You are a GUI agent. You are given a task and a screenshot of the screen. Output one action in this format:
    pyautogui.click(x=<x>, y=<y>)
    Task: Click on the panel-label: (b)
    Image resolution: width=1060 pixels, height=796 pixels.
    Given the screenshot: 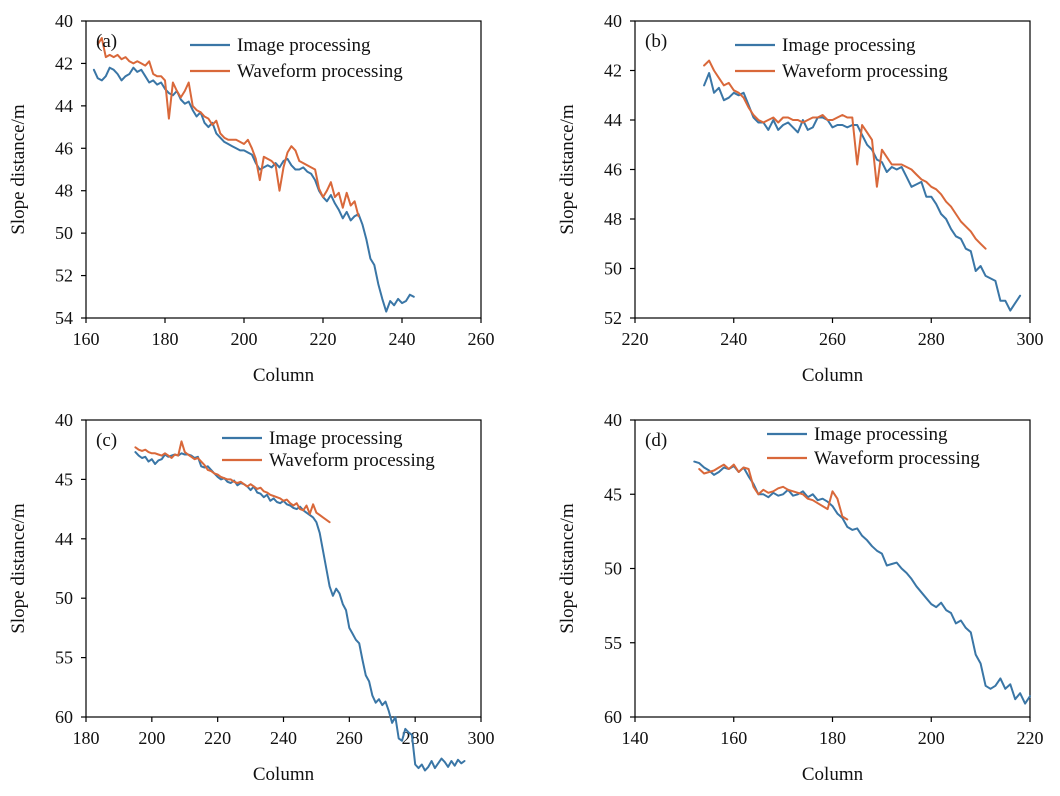 What is the action you would take?
    pyautogui.click(x=656, y=41)
    